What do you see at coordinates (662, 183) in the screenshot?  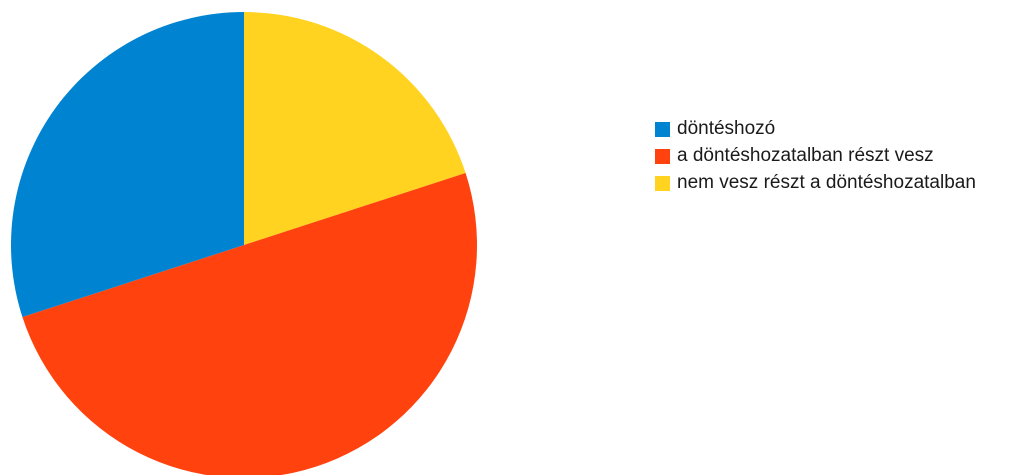 I see `legend-swatch-nem-vesz-reszt` at bounding box center [662, 183].